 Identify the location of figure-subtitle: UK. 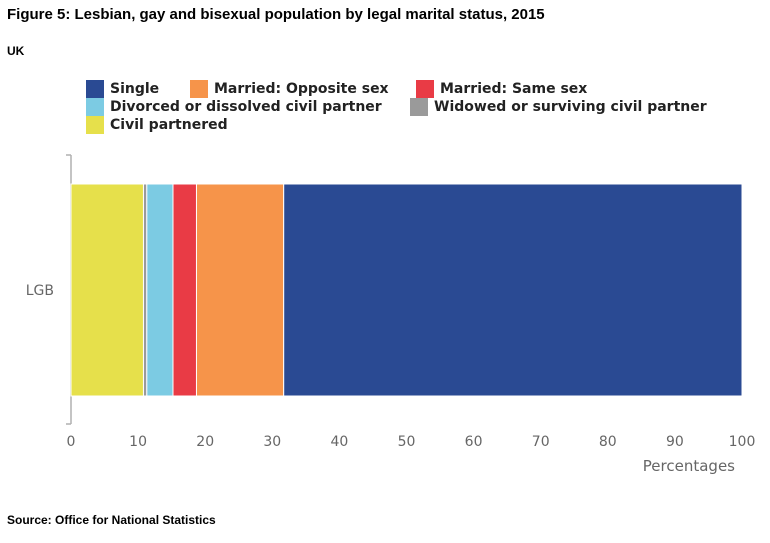
(16, 51).